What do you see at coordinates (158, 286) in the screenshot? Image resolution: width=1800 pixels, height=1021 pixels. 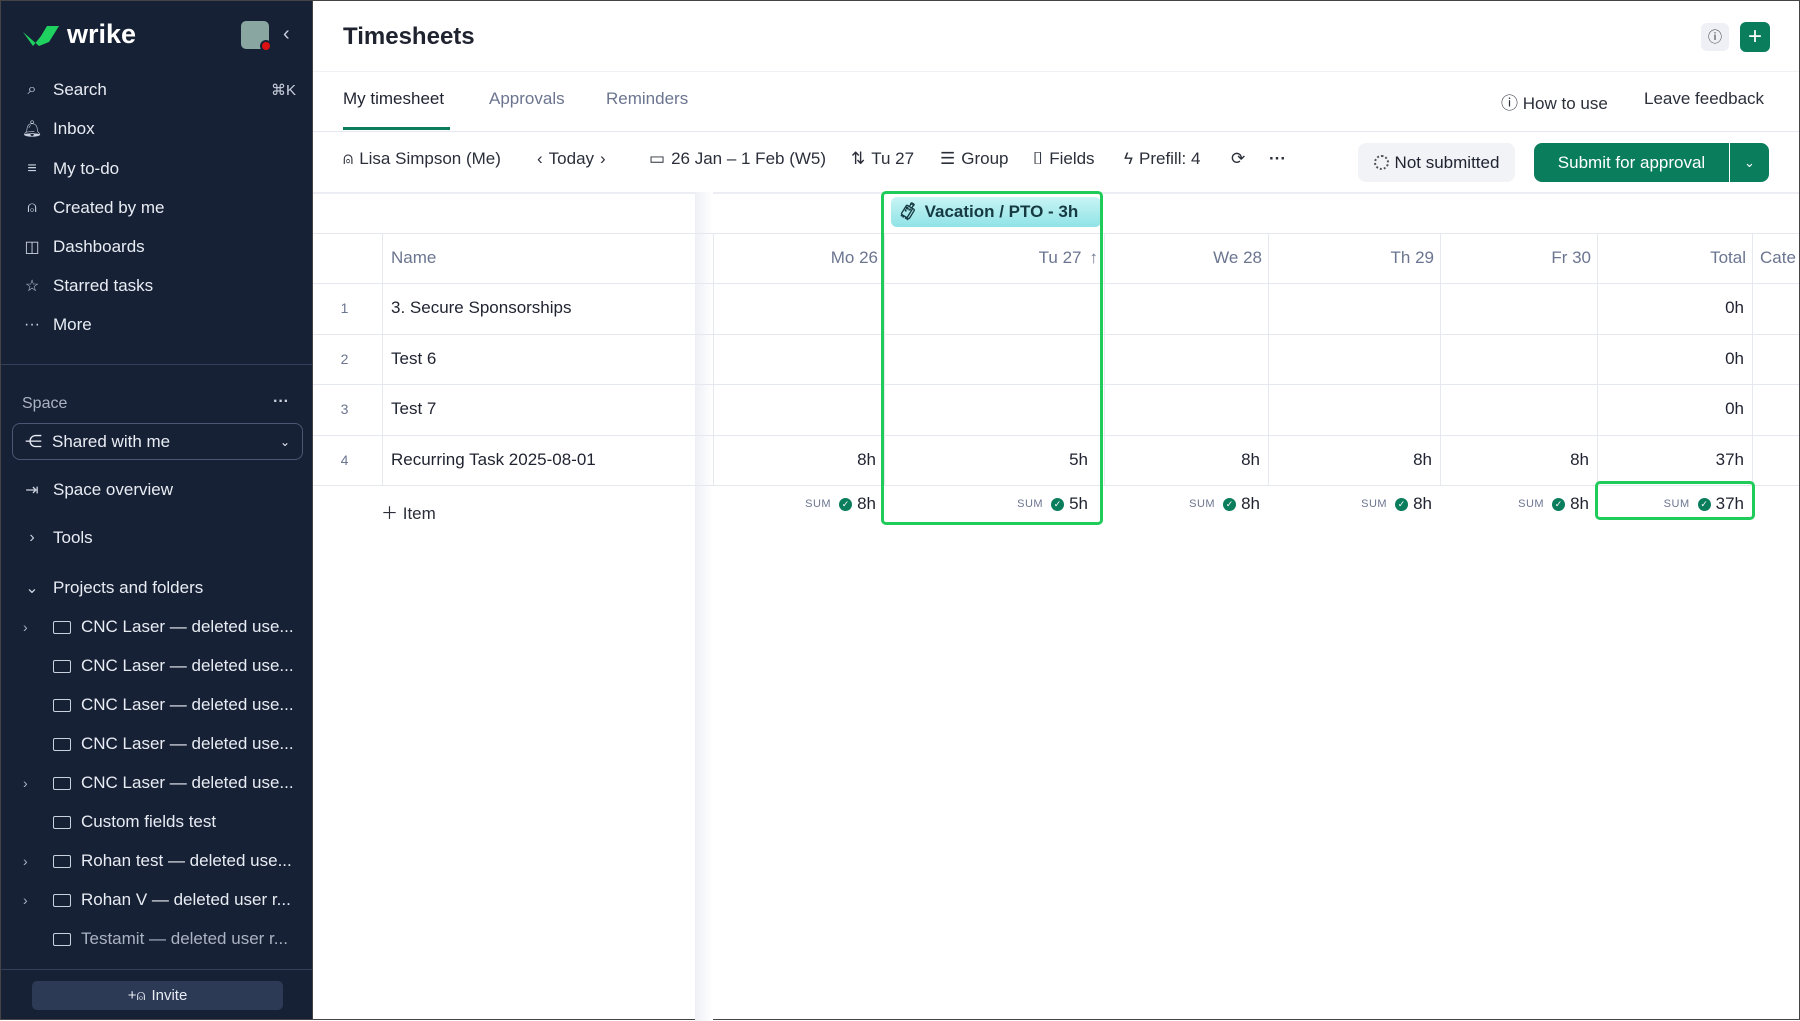 I see `sidebar-item-starred: ☆ Starred tasks` at bounding box center [158, 286].